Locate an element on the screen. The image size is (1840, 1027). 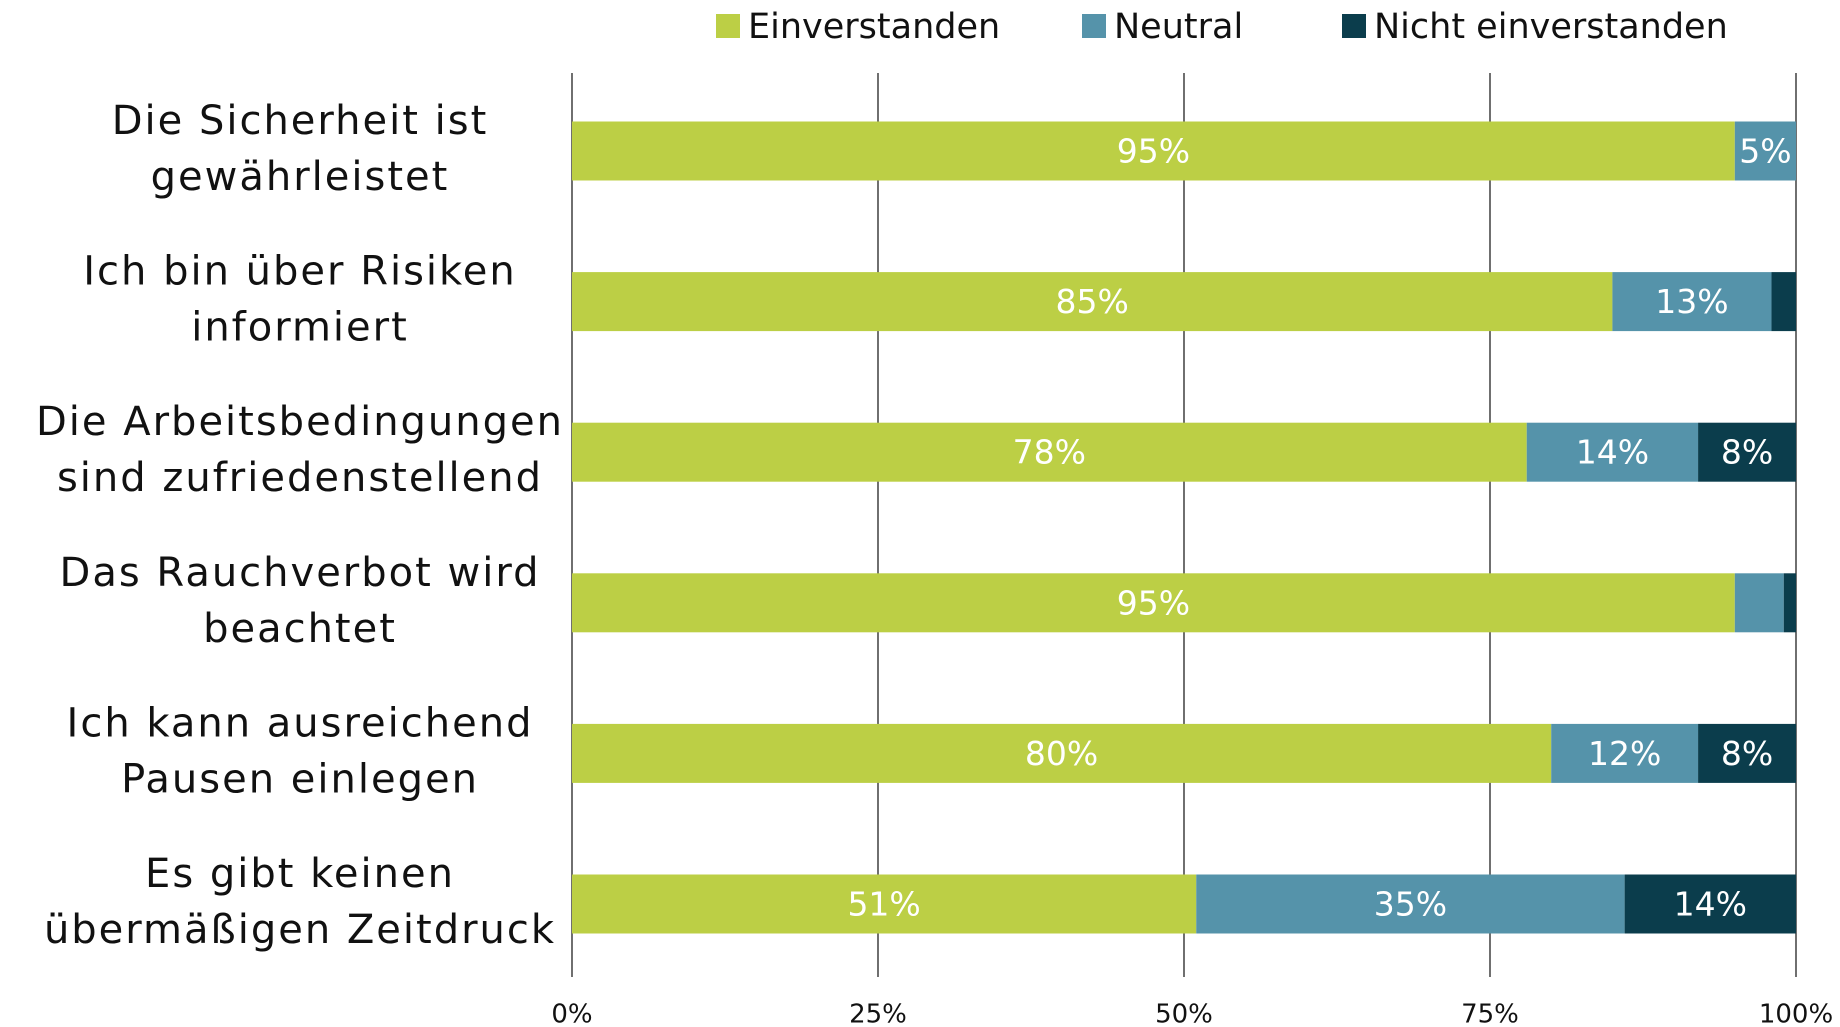
x-tick-label: 50% is located at coordinates (1184, 1013).